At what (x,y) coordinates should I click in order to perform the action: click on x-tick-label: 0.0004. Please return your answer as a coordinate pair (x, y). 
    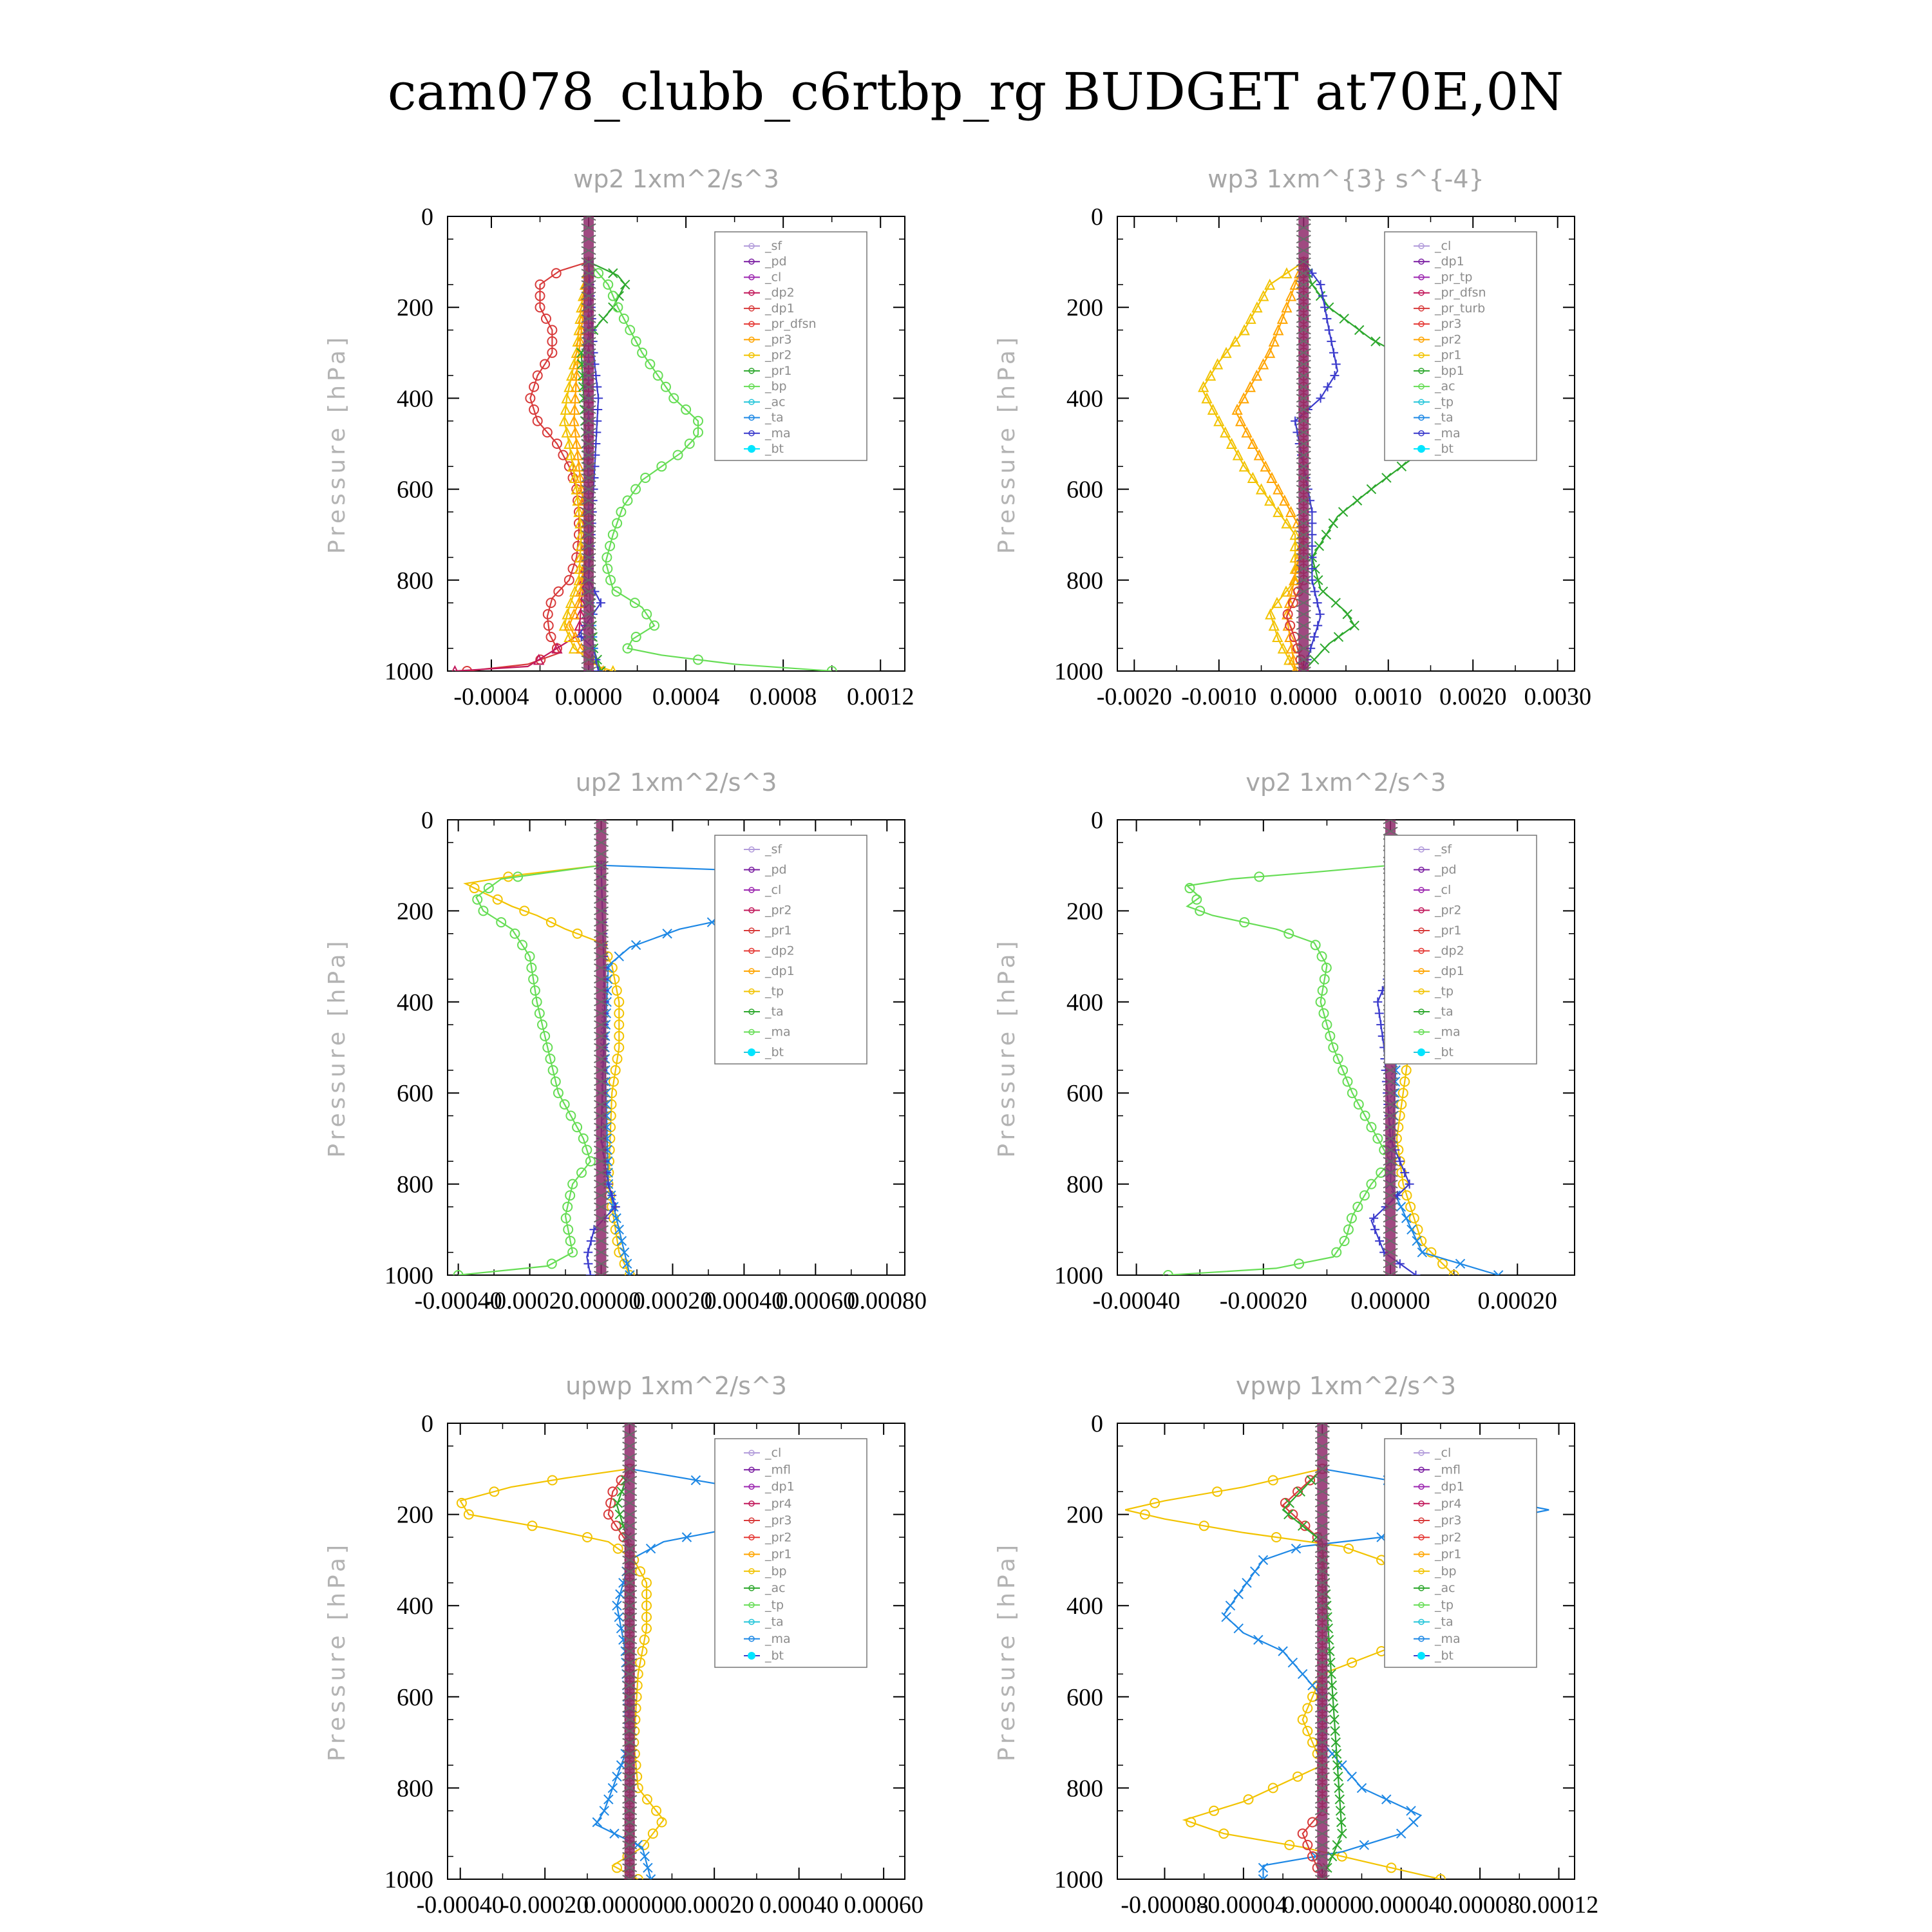
    Looking at the image, I should click on (686, 696).